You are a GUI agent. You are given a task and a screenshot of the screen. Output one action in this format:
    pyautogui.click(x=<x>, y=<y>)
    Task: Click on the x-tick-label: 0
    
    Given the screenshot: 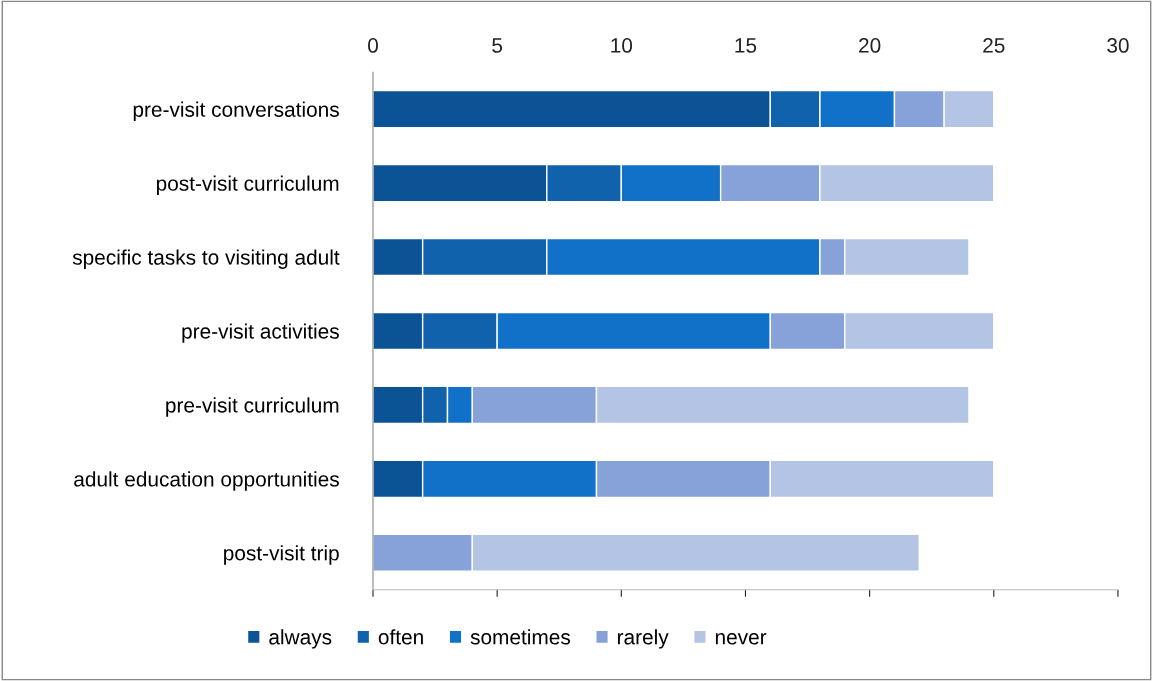 What is the action you would take?
    pyautogui.click(x=373, y=45)
    